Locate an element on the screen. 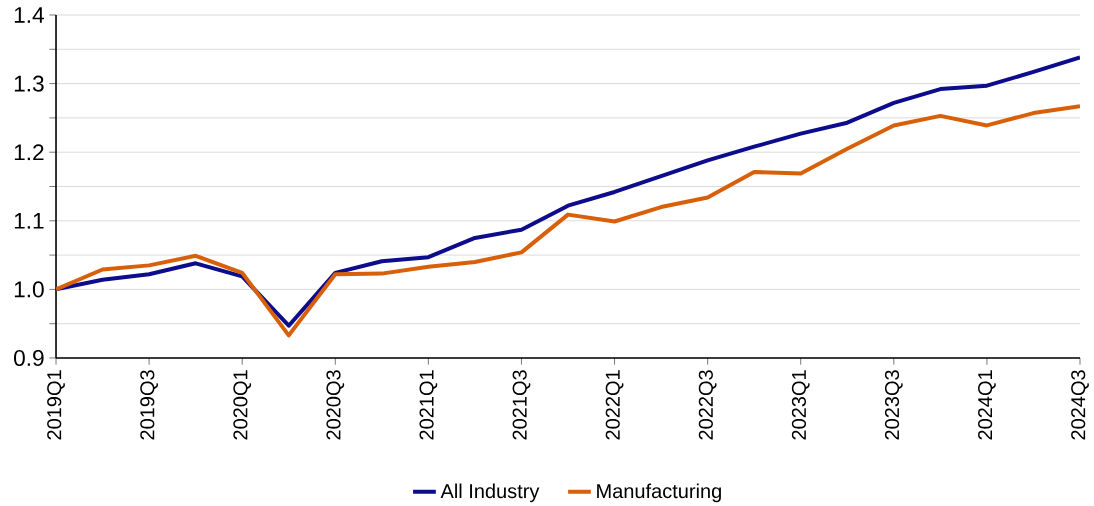  y-tick-label: 1.1 is located at coordinates (29, 220).